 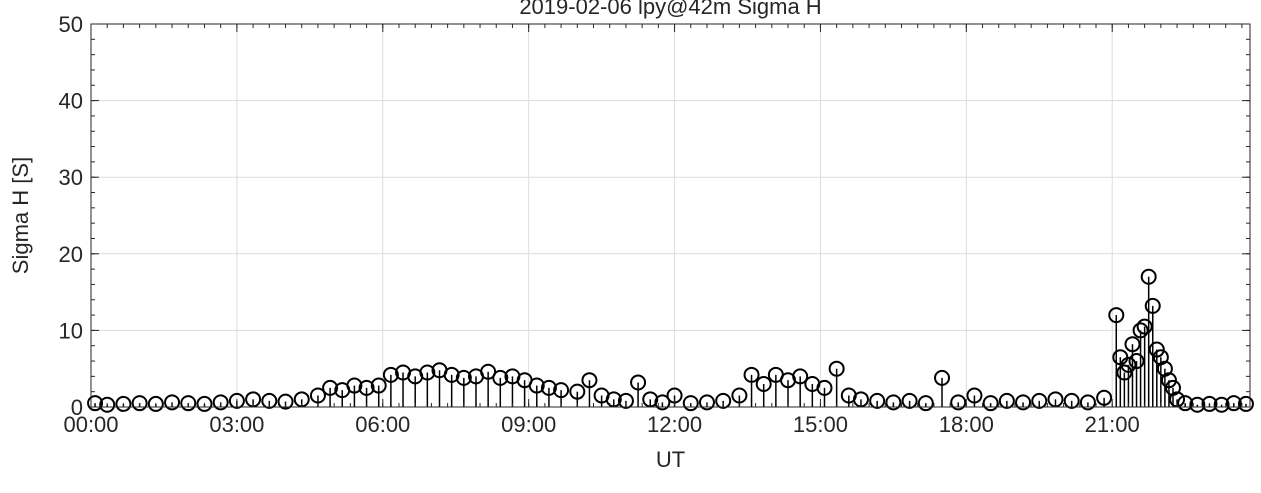 I want to click on x-tick-label: 09:00, so click(x=528, y=424).